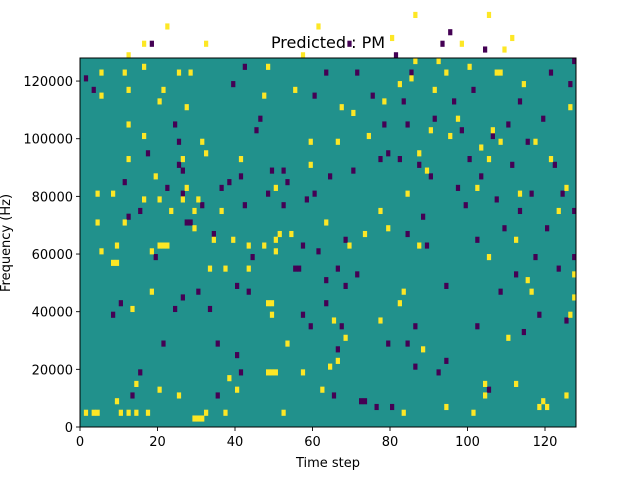  What do you see at coordinates (48, 82) in the screenshot?
I see `y-tick-label: 120000` at bounding box center [48, 82].